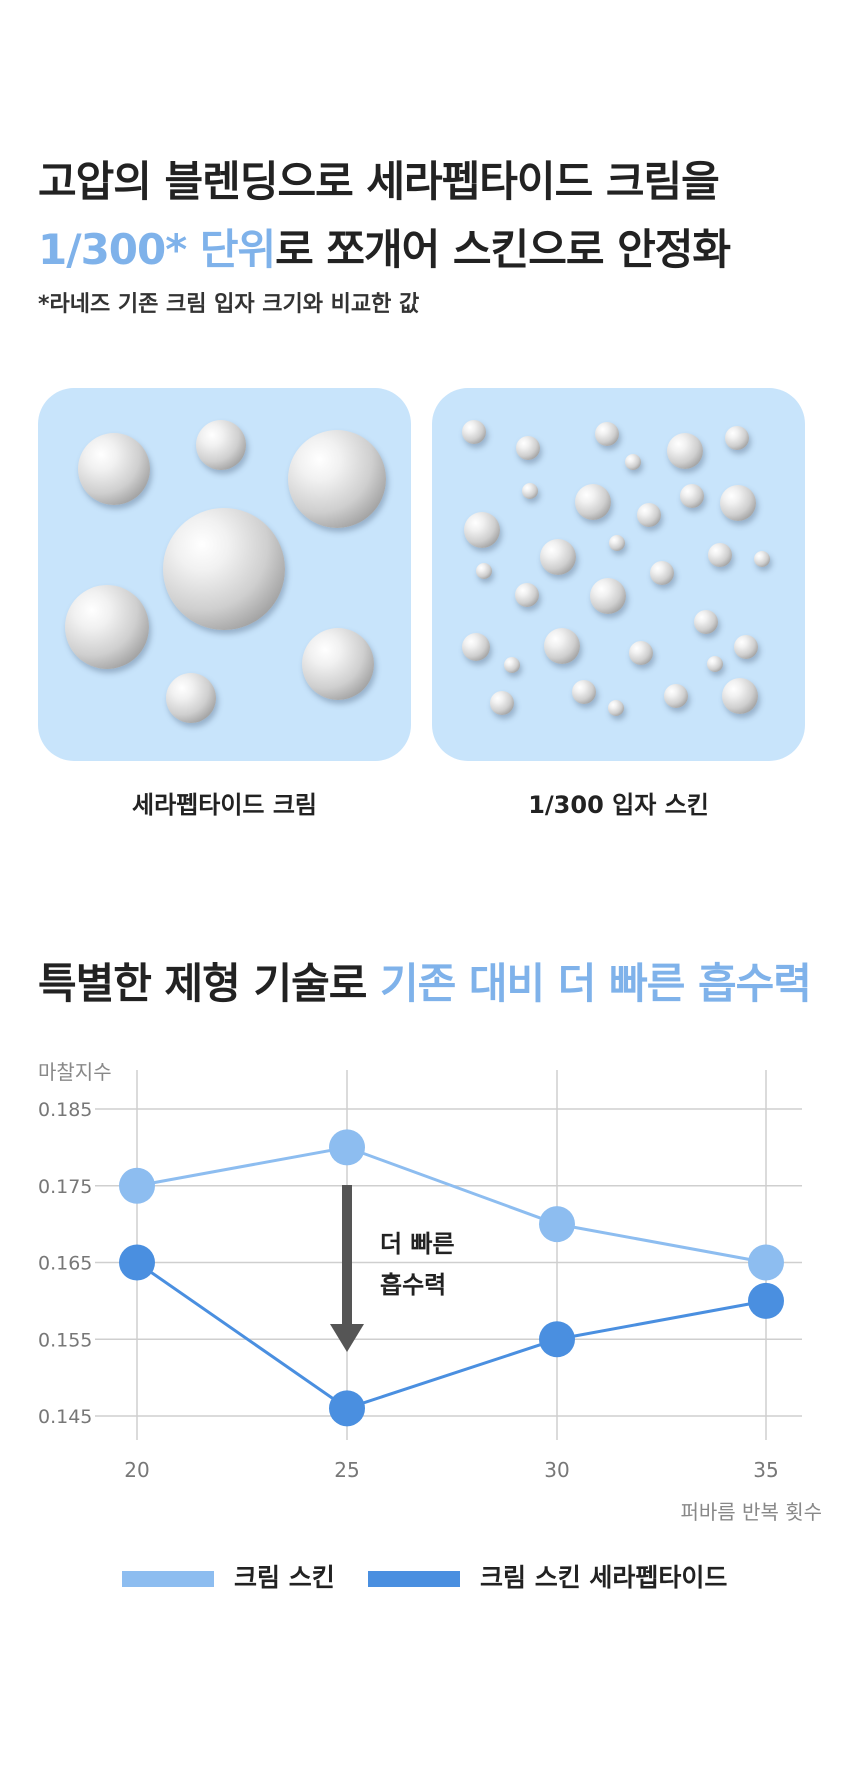  What do you see at coordinates (765, 1470) in the screenshot?
I see `x-tick-label: 35` at bounding box center [765, 1470].